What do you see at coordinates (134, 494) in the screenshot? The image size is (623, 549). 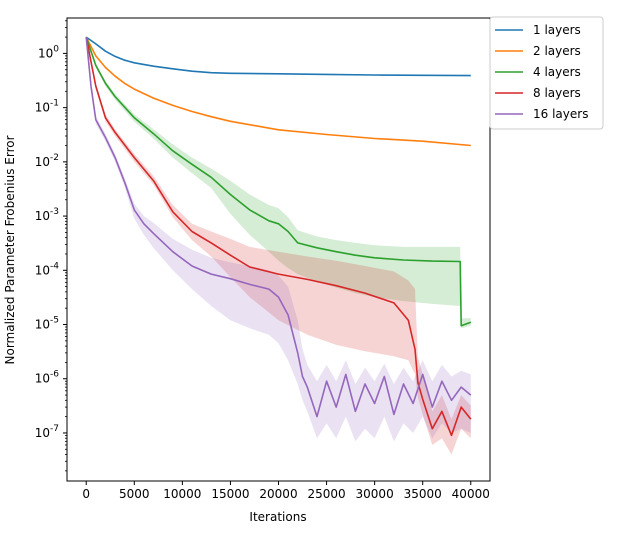 I see `x-tick-label: 5000` at bounding box center [134, 494].